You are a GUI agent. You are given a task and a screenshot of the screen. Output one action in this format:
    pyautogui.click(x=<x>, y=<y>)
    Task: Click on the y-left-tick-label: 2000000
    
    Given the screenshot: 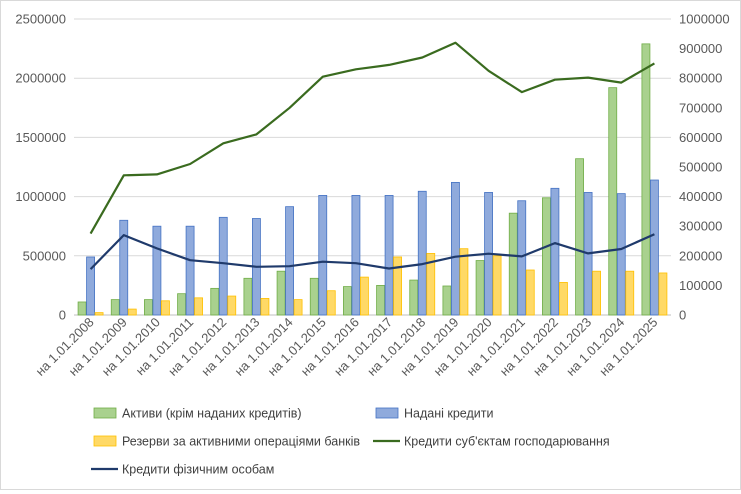 What is the action you would take?
    pyautogui.click(x=40, y=78)
    